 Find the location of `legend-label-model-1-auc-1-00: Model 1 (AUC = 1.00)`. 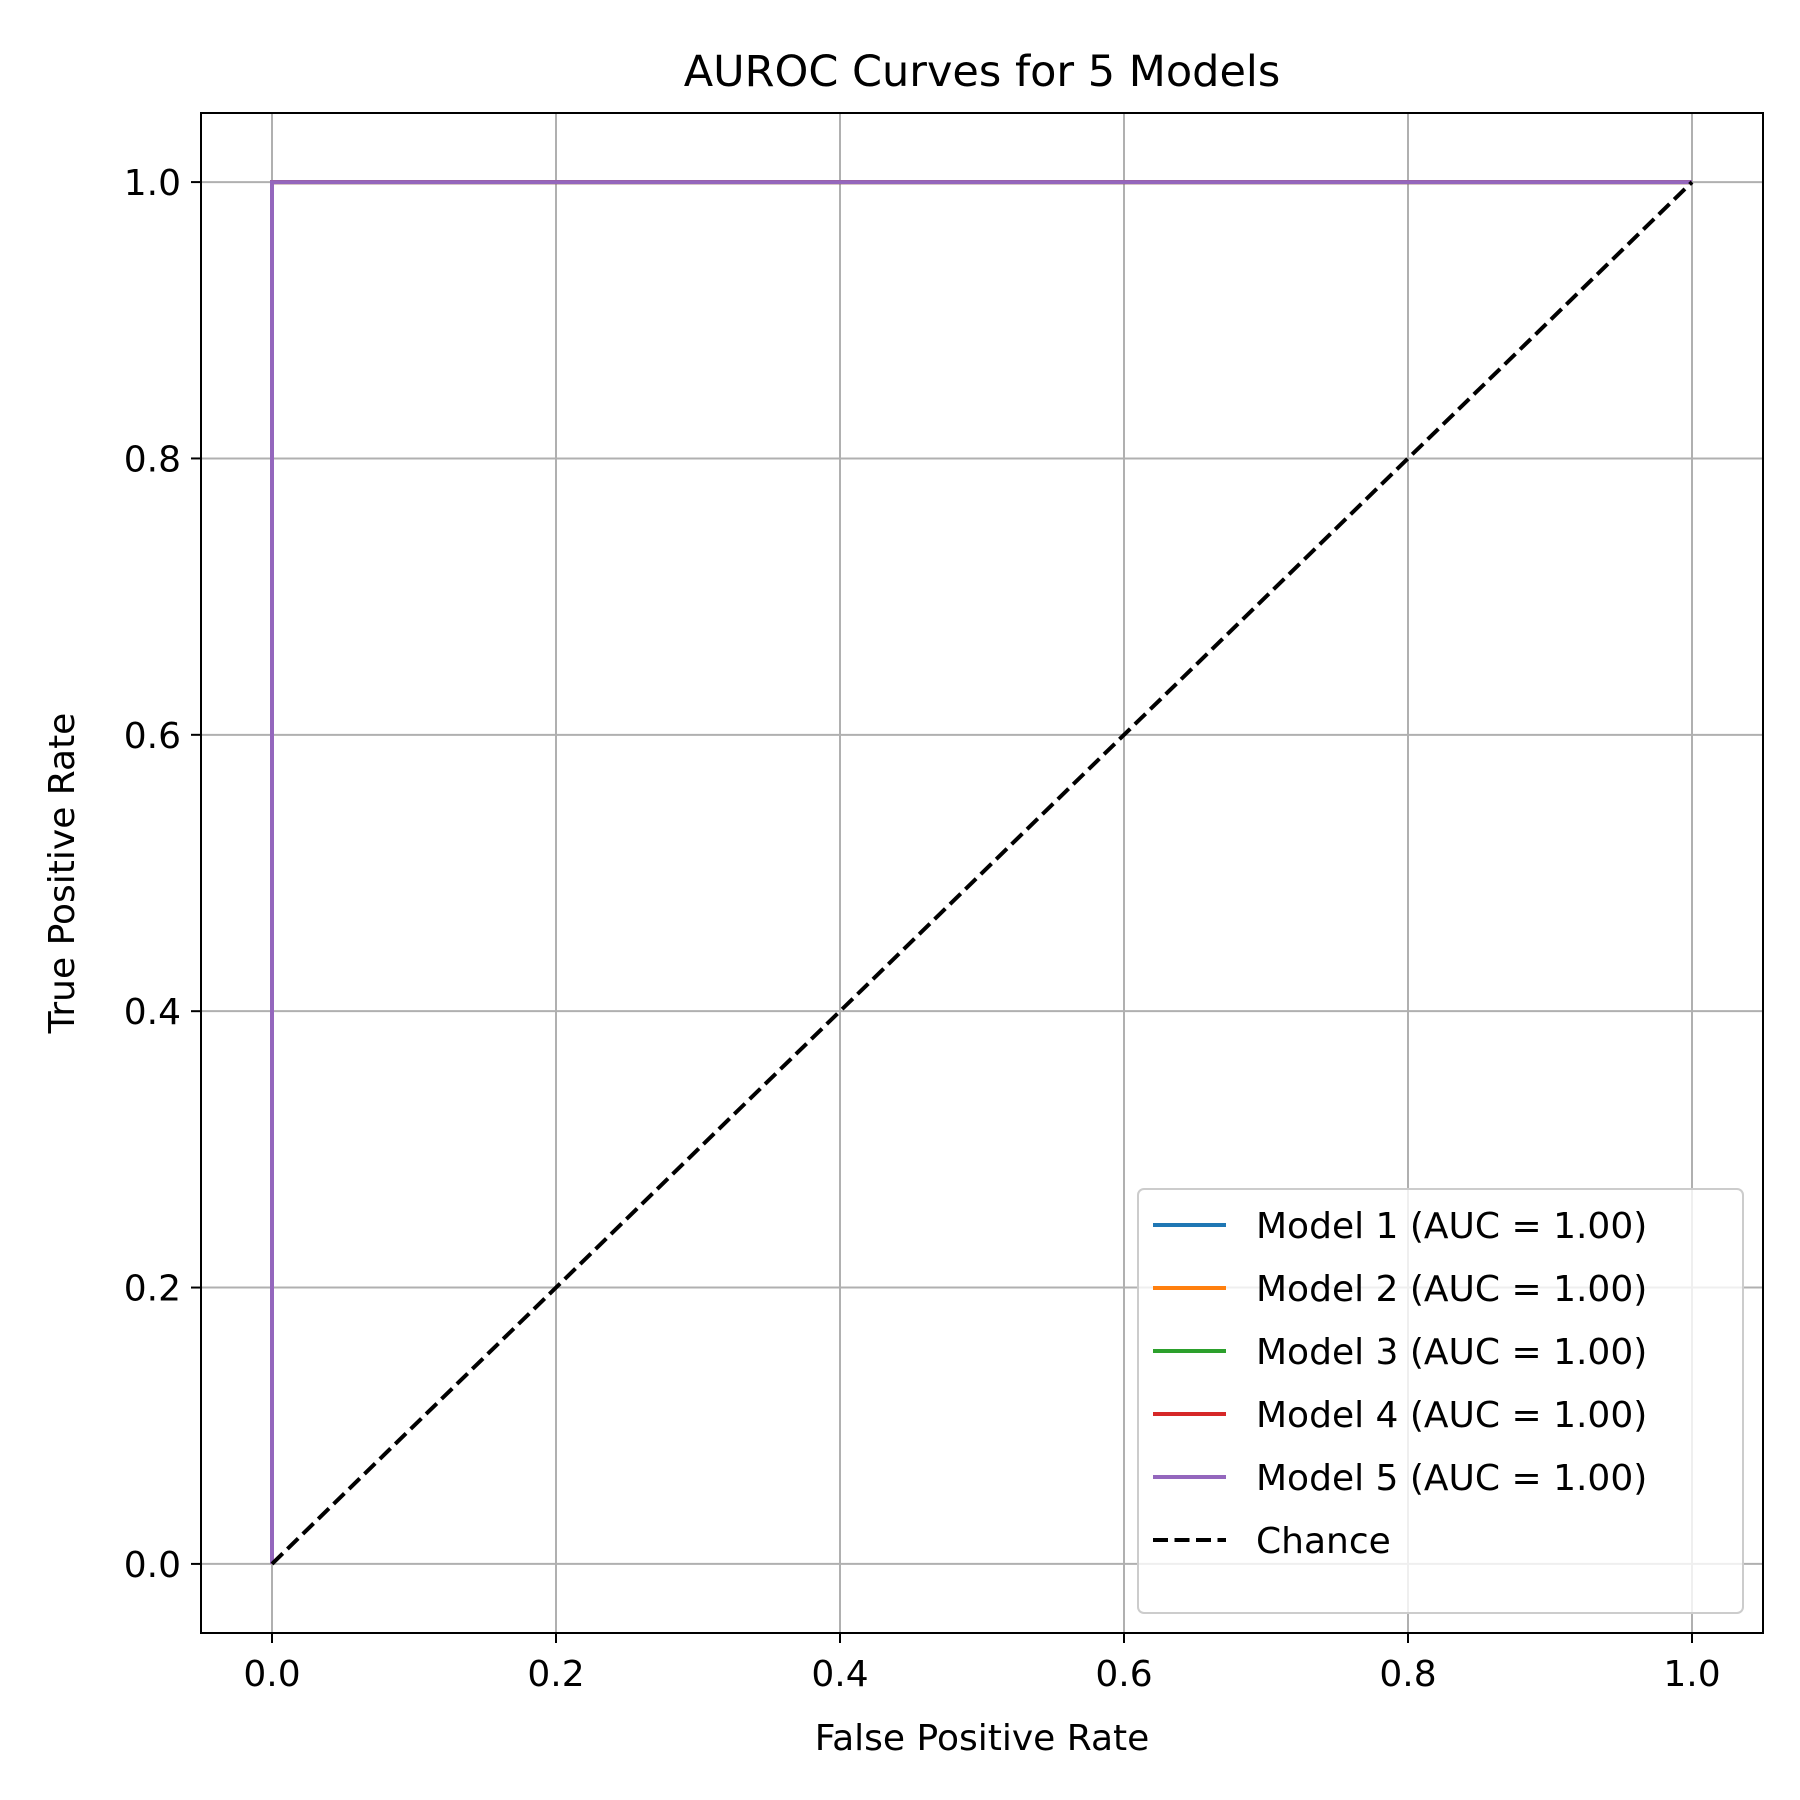

legend-label-model-1-auc-1-00: Model 1 (AUC = 1.00) is located at coordinates (1451, 1226).